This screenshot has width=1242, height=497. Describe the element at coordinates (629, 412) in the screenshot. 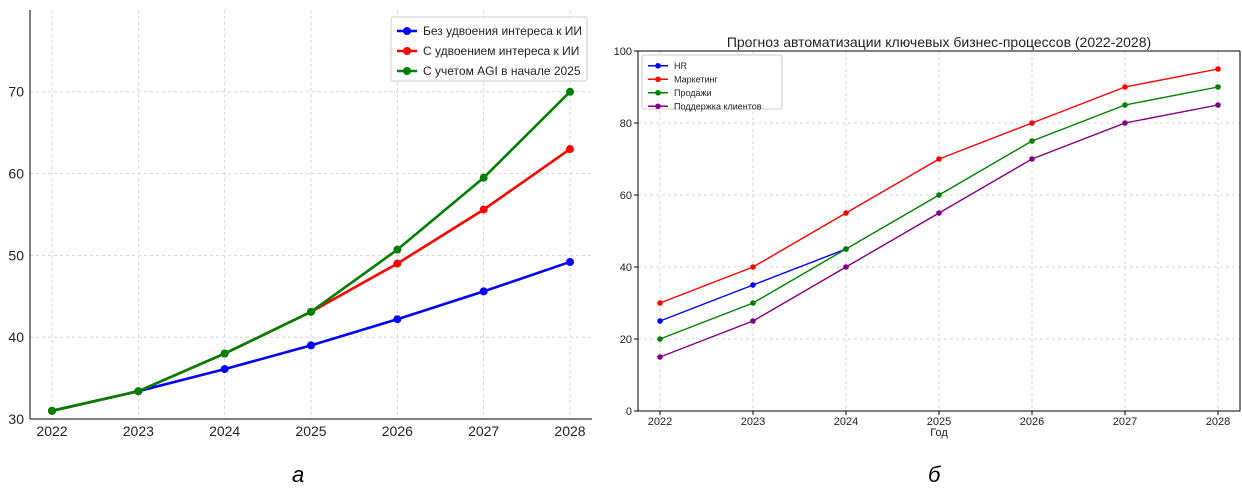

I see `y-tick-label: 0` at that location.